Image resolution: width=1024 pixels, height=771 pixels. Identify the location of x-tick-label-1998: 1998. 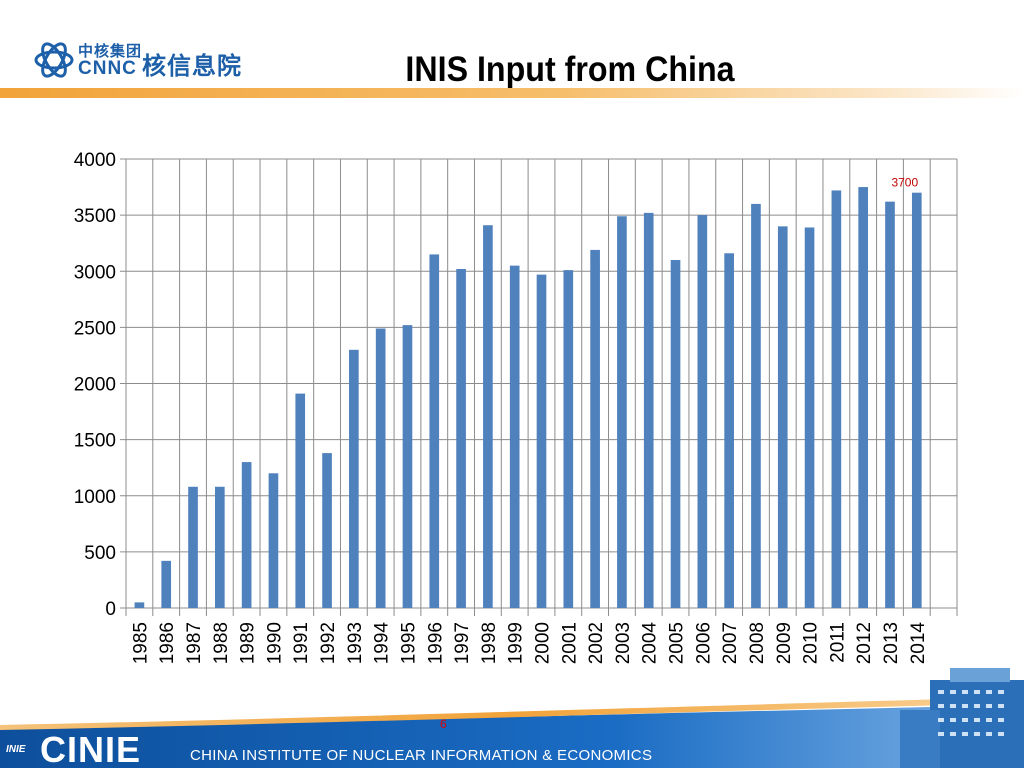
(489, 643).